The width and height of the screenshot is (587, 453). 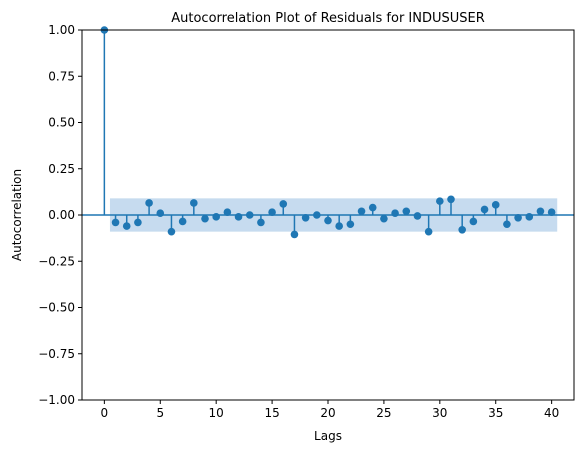 What do you see at coordinates (61, 30) in the screenshot?
I see `y-tick-label: 1.00` at bounding box center [61, 30].